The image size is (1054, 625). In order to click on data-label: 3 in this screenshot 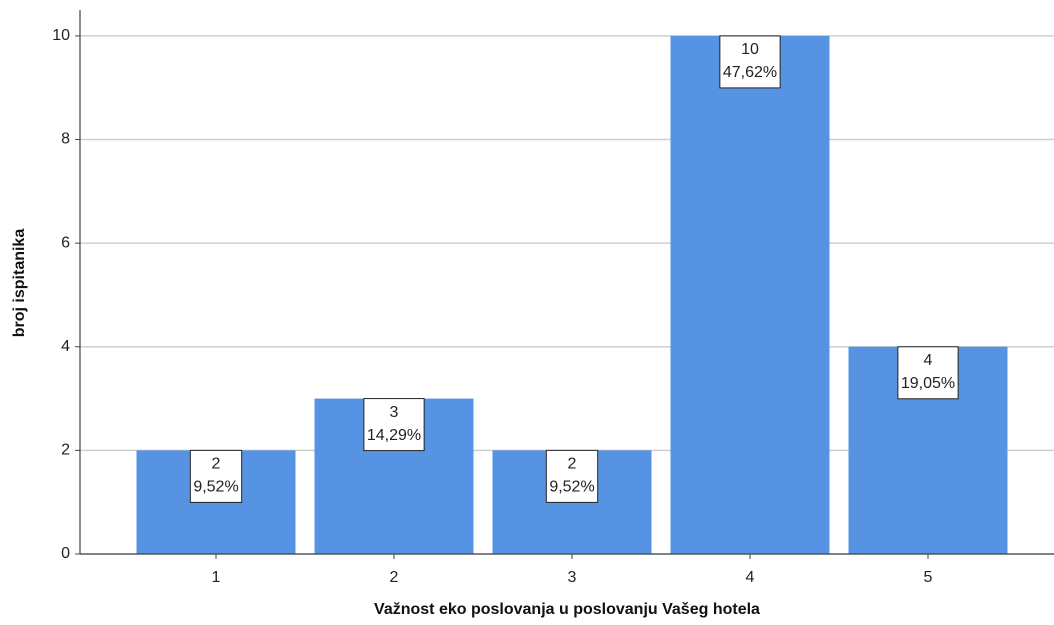, I will do `click(394, 412)`.